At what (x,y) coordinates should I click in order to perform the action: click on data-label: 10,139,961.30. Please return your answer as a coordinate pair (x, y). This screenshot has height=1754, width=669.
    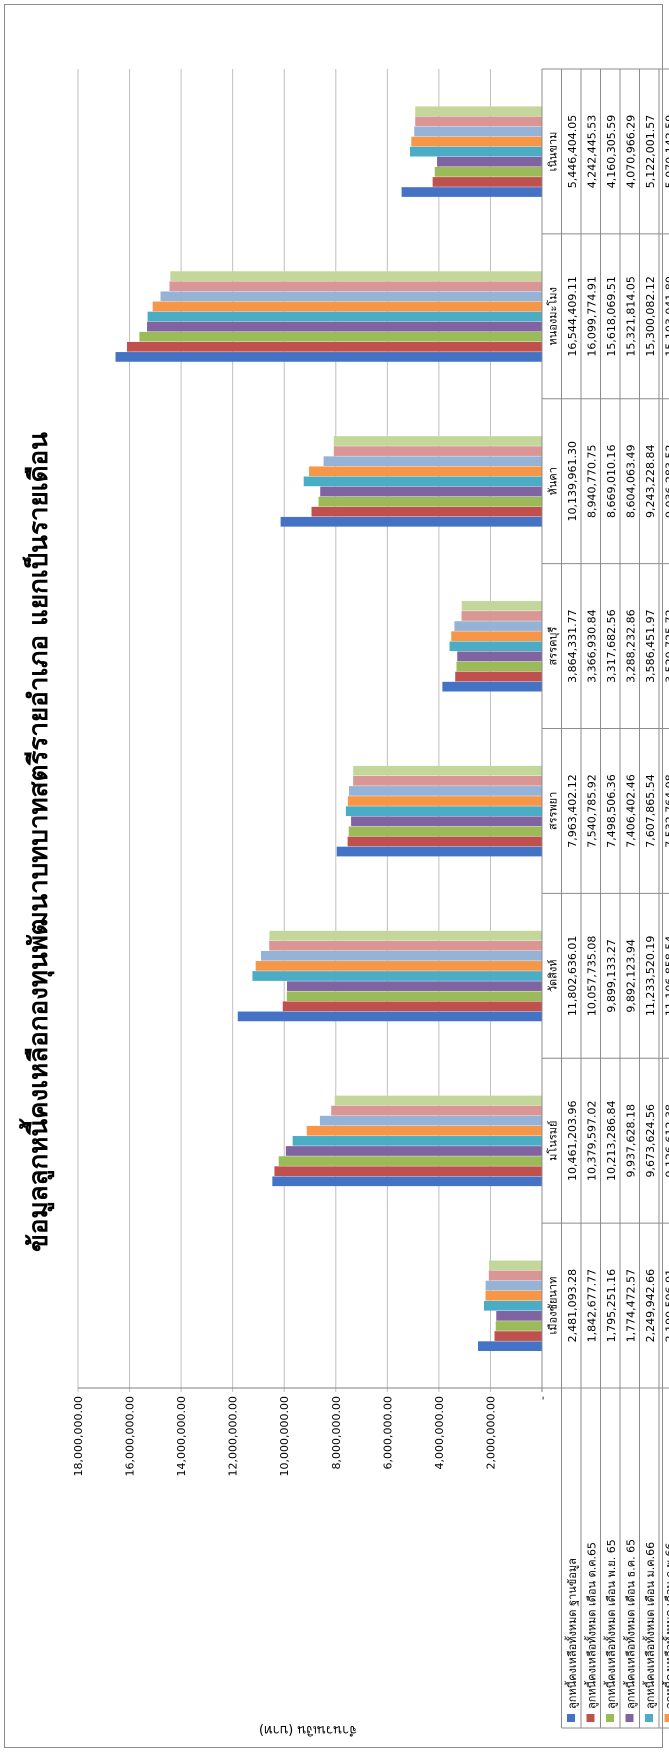
    Looking at the image, I should click on (572, 481).